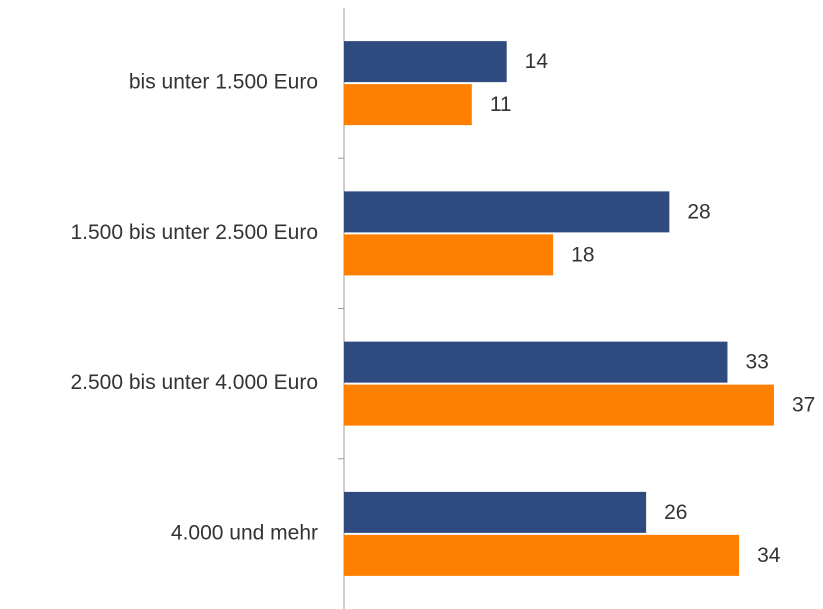  I want to click on data-label: 34, so click(769, 555).